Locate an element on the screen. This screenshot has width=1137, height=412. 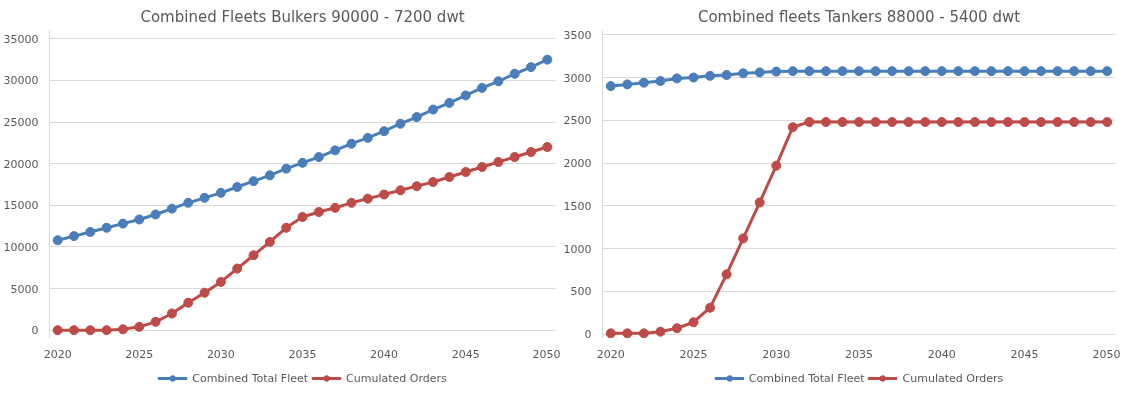
y-tick-label: 2500 is located at coordinates (577, 121).